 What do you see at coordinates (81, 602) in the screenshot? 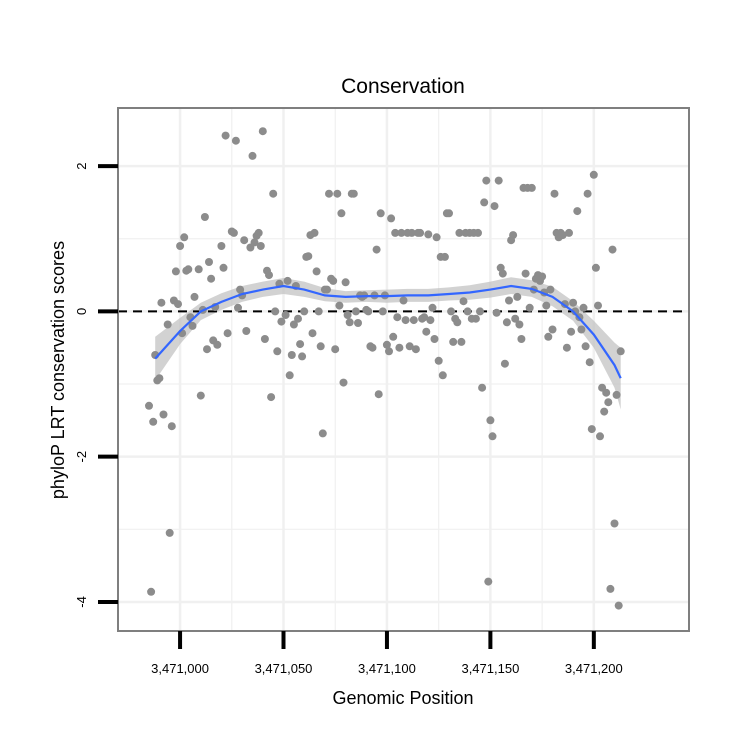
I see `y-tick-label: -4` at bounding box center [81, 602].